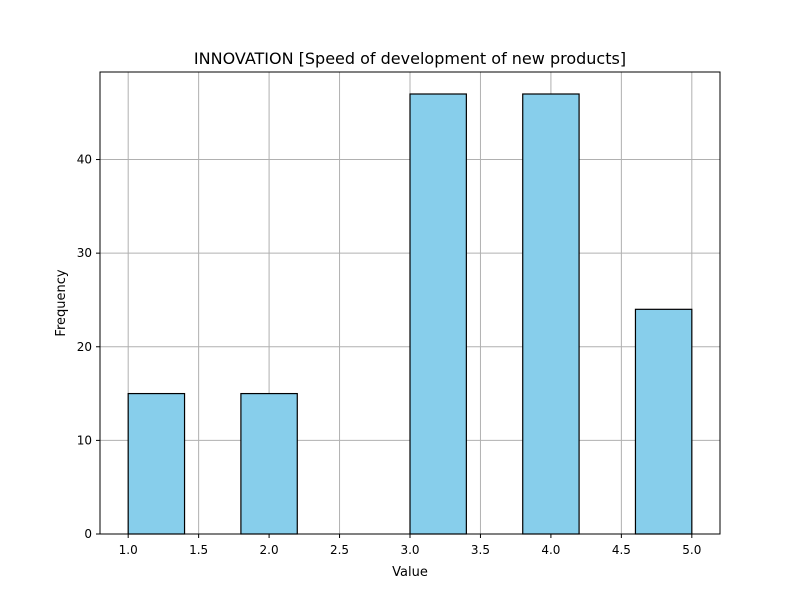 The image size is (800, 604). What do you see at coordinates (269, 550) in the screenshot?
I see `x-tick-label: 2.0` at bounding box center [269, 550].